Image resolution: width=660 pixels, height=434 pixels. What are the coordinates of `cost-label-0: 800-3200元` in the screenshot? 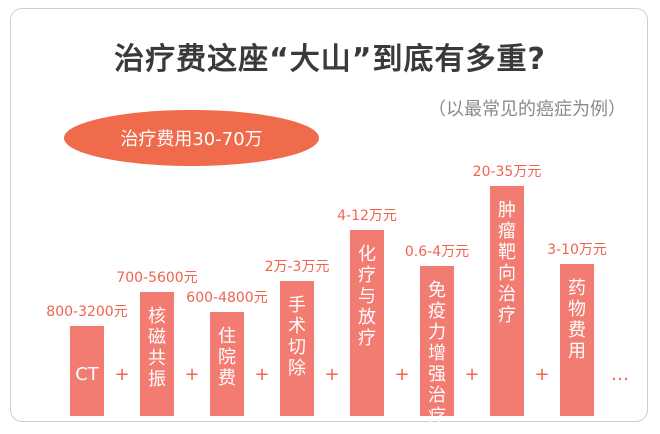 It's located at (86, 312).